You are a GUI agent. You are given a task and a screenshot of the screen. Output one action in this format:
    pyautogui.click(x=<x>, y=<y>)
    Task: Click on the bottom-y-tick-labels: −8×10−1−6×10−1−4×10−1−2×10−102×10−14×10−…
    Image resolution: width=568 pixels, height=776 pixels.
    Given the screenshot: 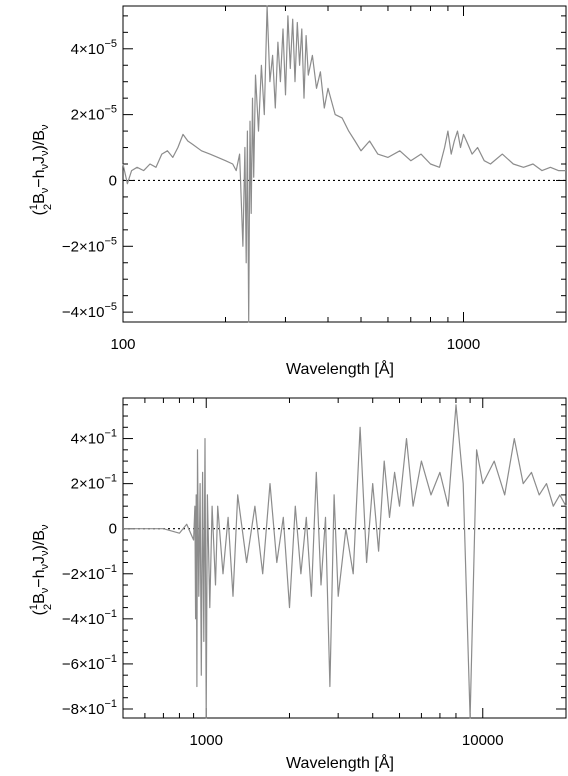 What is the action you would take?
    pyautogui.click(x=89, y=573)
    